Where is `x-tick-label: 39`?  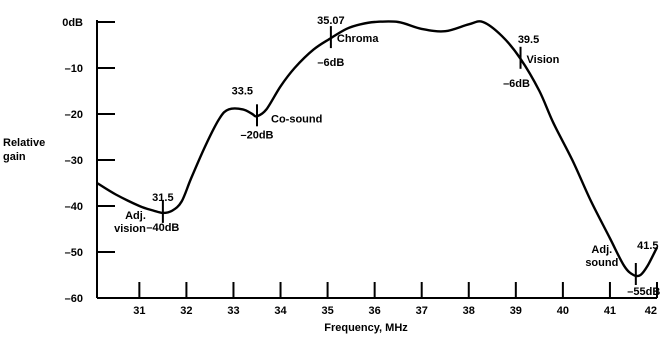 x-tick-label: 39 is located at coordinates (516, 311).